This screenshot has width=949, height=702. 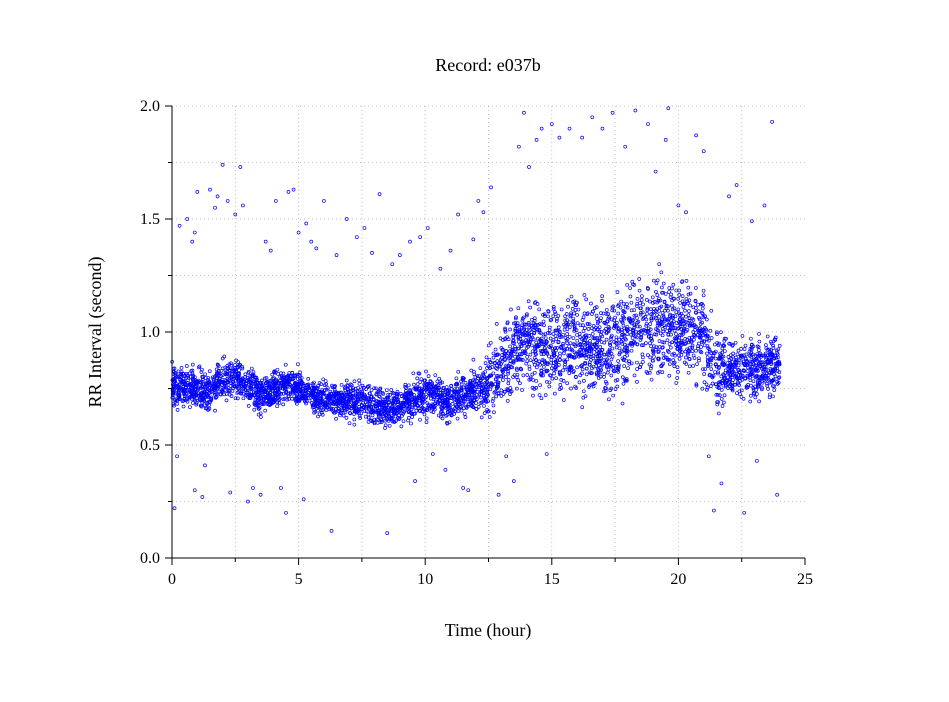 What do you see at coordinates (150, 445) in the screenshot?
I see `y-tick-label: 0.5` at bounding box center [150, 445].